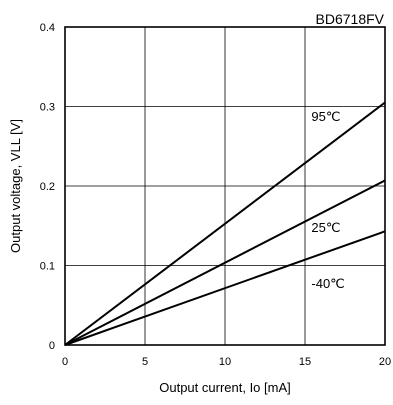 This screenshot has width=393, height=405. Describe the element at coordinates (15, 186) in the screenshot. I see `y-axis-label: Output voltage, VLL [V]` at that location.